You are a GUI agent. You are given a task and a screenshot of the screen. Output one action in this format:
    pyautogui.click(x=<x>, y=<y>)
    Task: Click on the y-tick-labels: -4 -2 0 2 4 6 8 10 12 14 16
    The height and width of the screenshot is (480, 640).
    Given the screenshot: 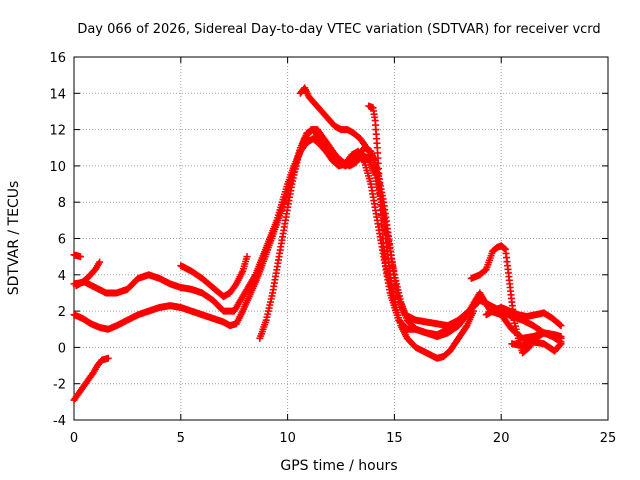 What is the action you would take?
    pyautogui.click(x=57, y=240)
    